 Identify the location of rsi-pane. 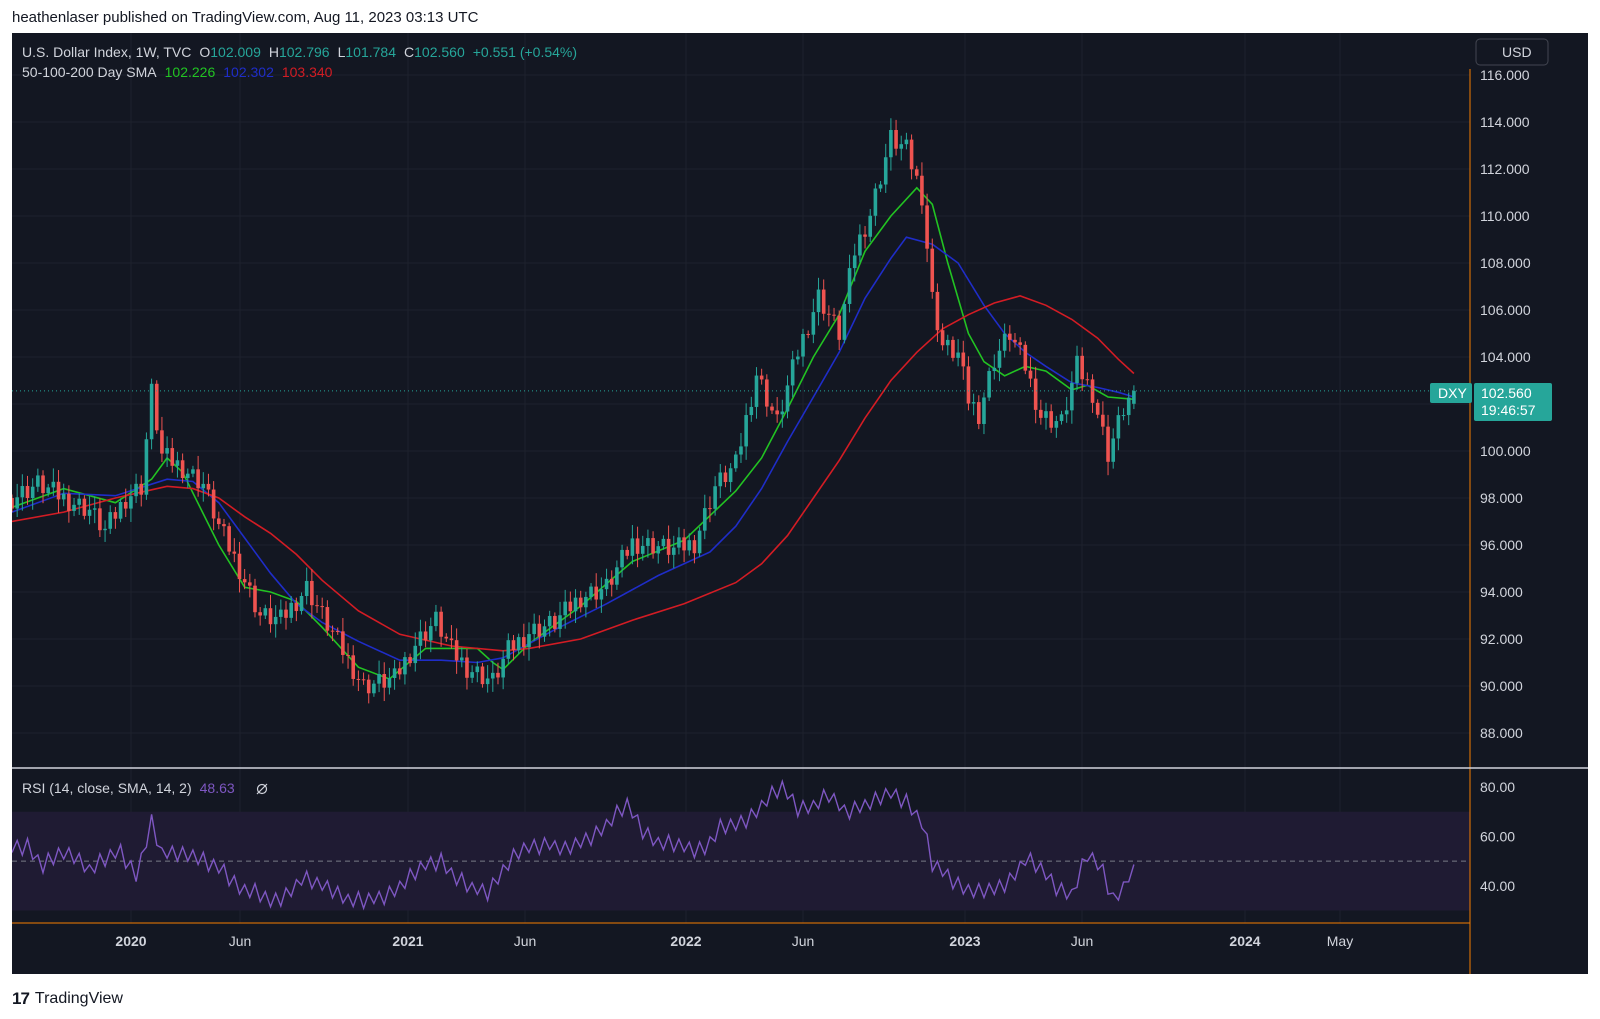
(740, 844).